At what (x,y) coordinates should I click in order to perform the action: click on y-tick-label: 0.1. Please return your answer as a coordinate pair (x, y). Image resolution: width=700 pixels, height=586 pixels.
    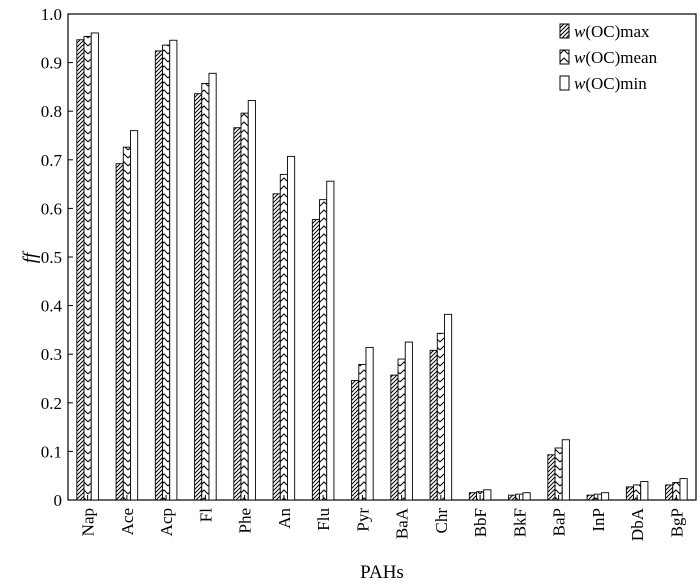
    Looking at the image, I should click on (51, 451).